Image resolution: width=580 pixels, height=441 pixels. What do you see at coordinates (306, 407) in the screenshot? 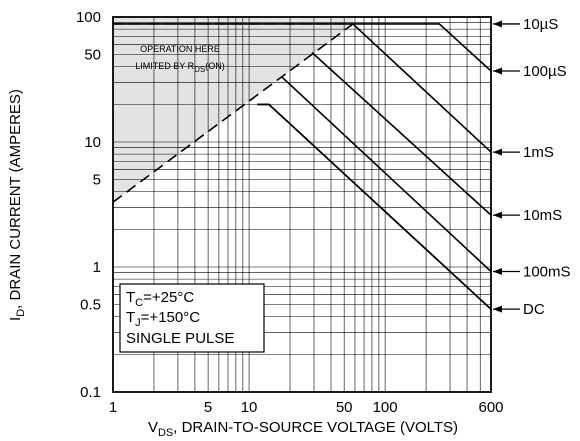
I see `x-tick-labels: 1 5 10 50 100 600` at bounding box center [306, 407].